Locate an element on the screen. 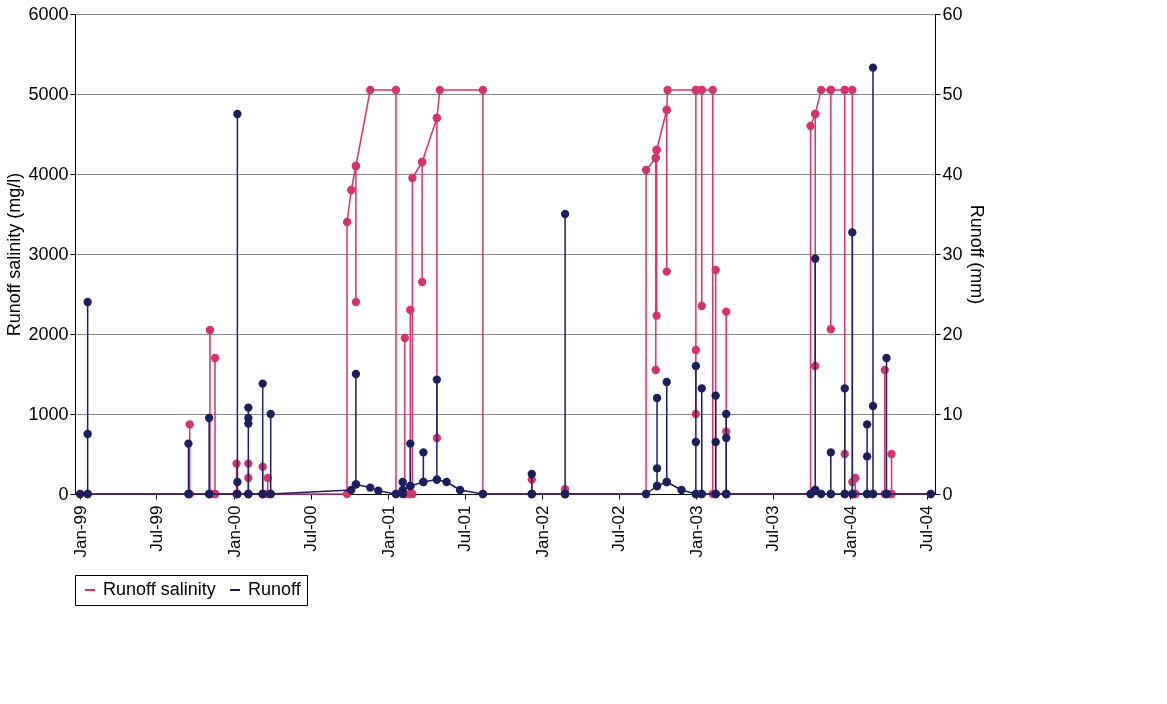 The width and height of the screenshot is (1167, 704). y2-tick-label: 60 is located at coordinates (952, 13).